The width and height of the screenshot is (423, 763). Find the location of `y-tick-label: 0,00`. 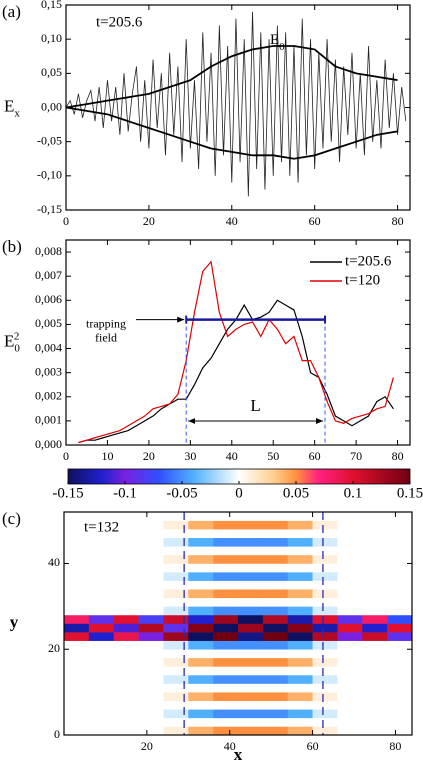

y-tick-label: 0,00 is located at coordinates (51, 106).